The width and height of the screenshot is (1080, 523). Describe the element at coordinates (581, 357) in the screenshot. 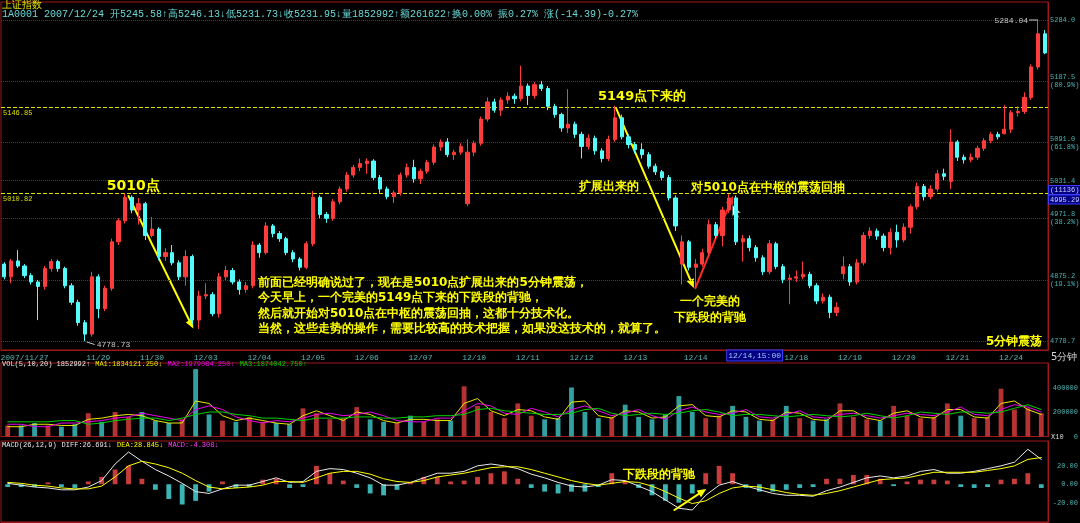

I see `x-tick-label: 12/12` at that location.